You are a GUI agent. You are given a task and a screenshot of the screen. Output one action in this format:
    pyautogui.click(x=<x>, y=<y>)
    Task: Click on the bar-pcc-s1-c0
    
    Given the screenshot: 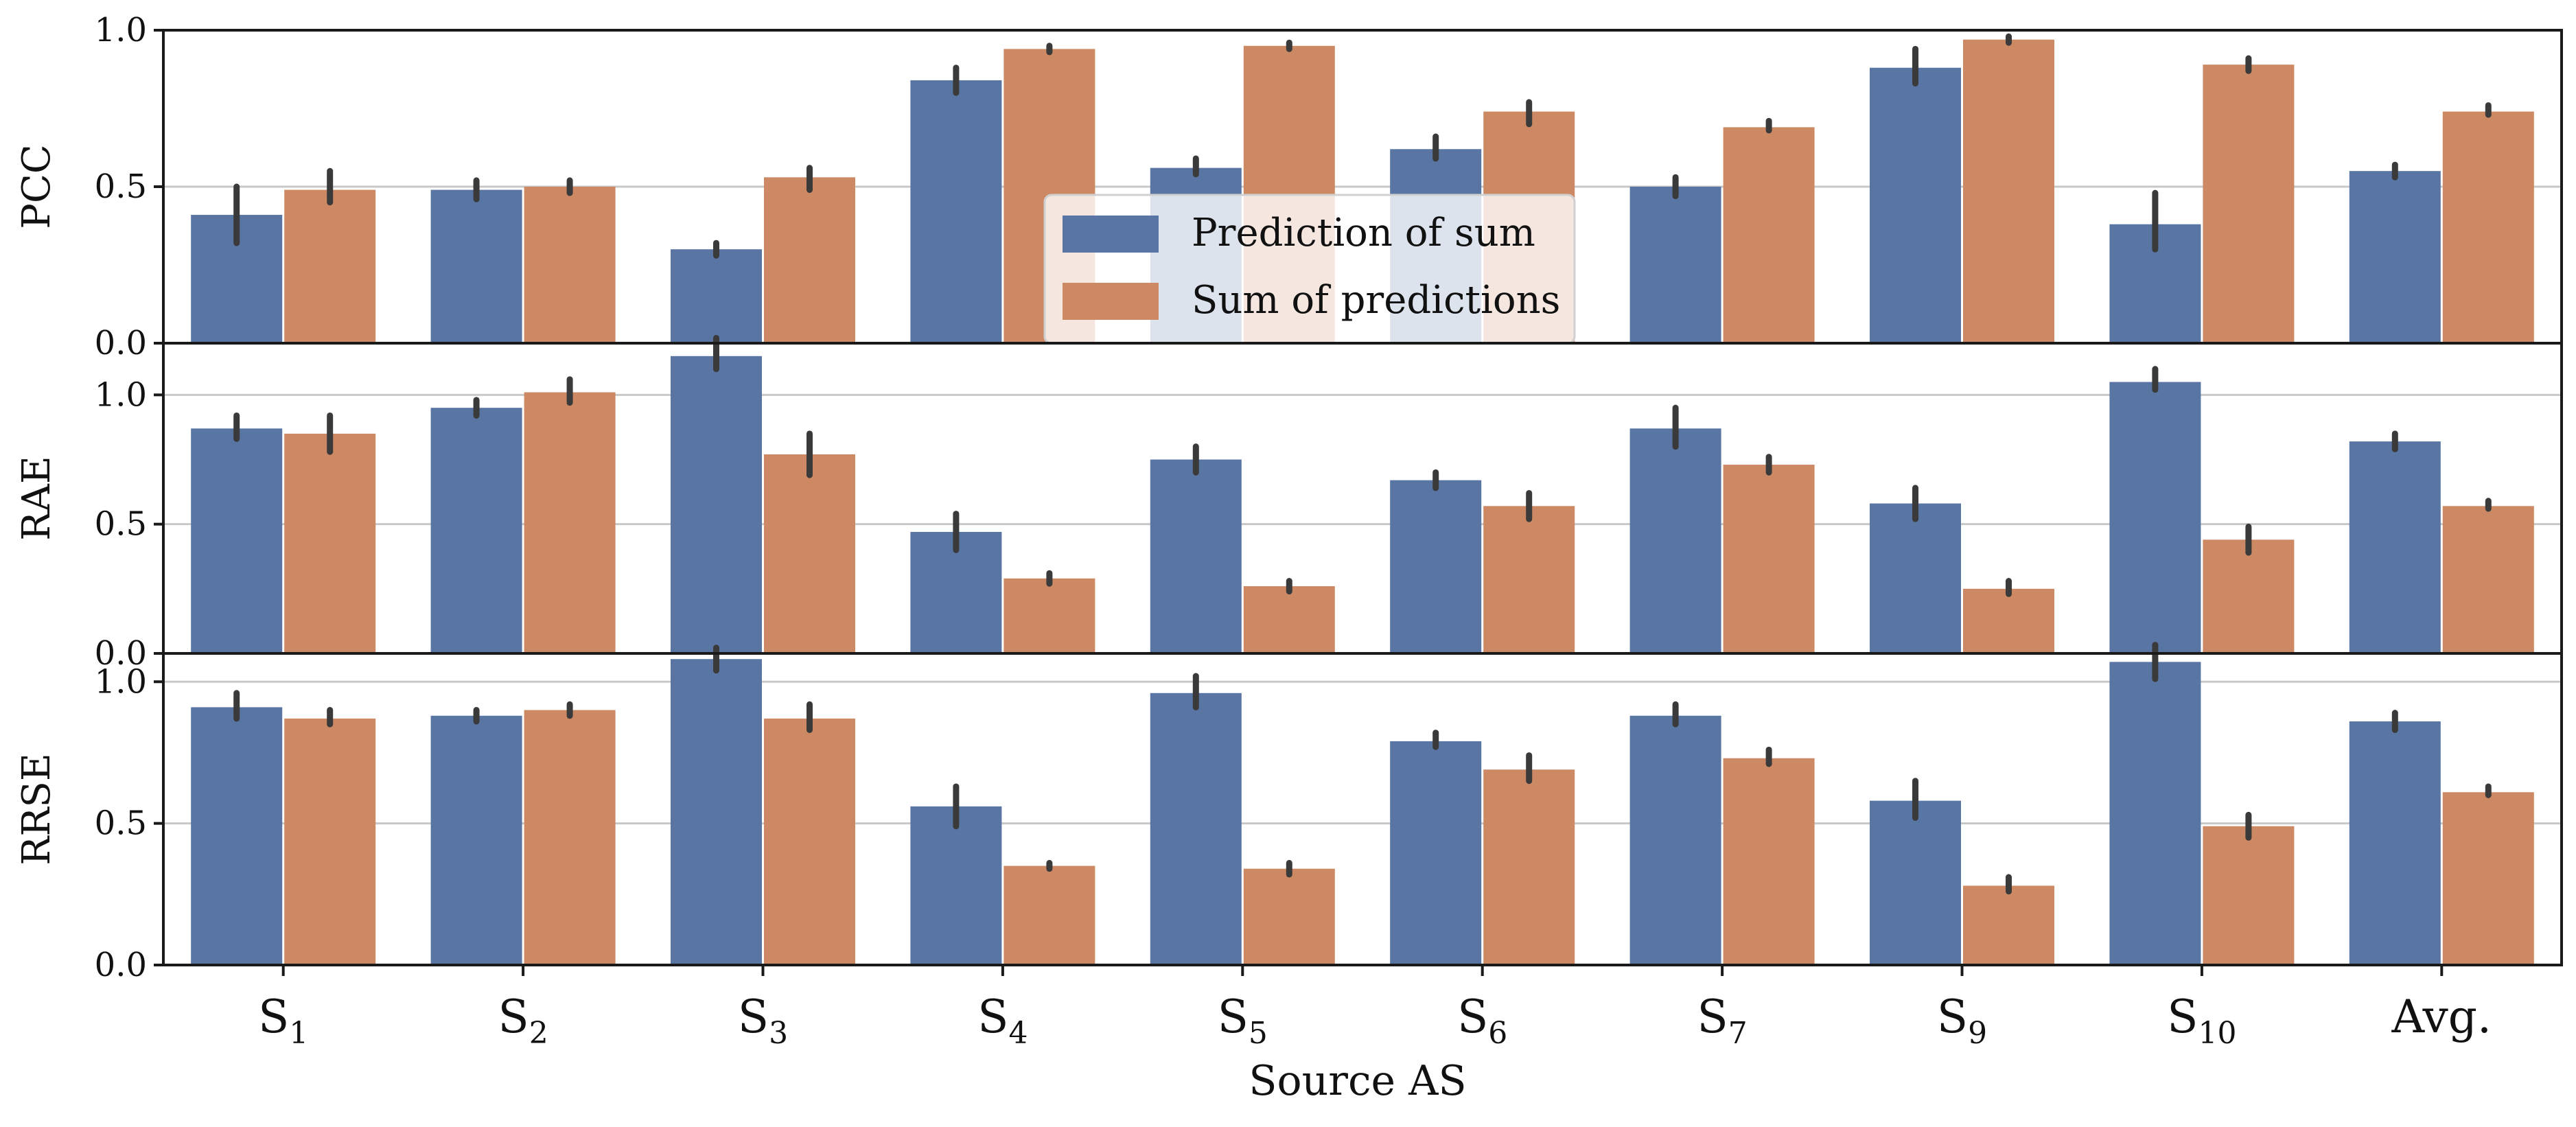 What is the action you would take?
    pyautogui.click(x=330, y=266)
    